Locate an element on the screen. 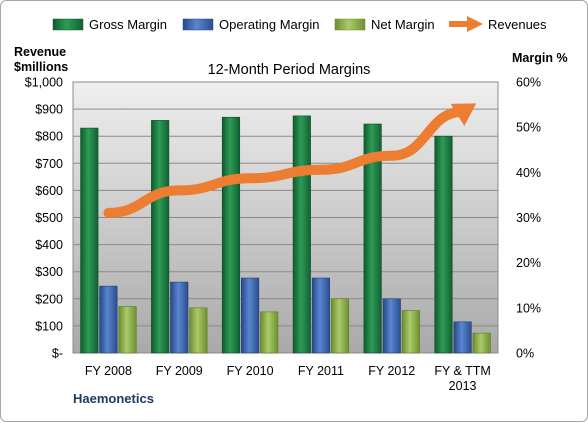 This screenshot has height=423, width=588. legend-label-operating-margin: Operating Margin is located at coordinates (269, 24).